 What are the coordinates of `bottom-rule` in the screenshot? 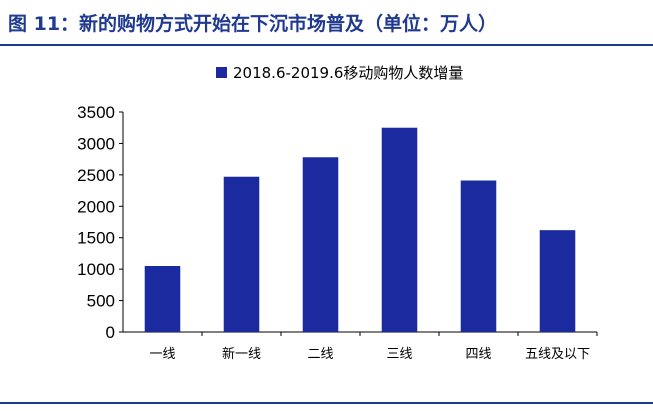 It's located at (326, 403).